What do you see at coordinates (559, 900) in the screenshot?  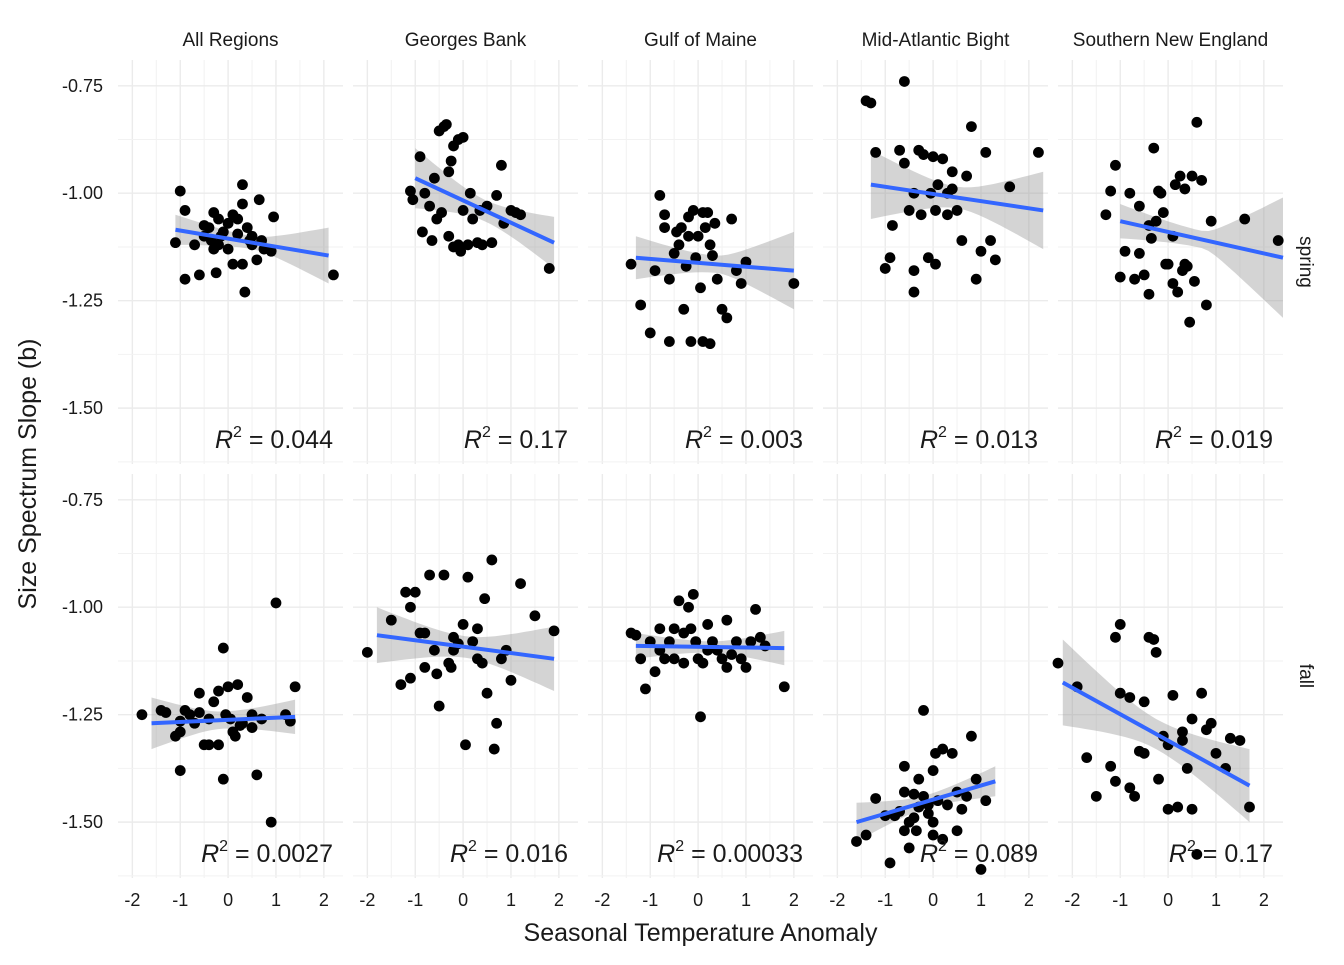 I see `x-tick-label: 2` at bounding box center [559, 900].